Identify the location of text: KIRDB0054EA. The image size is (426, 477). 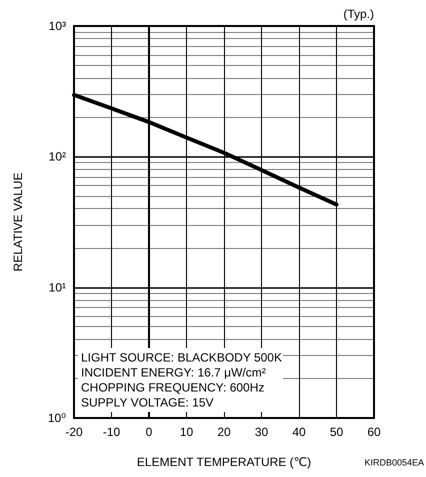
(394, 463).